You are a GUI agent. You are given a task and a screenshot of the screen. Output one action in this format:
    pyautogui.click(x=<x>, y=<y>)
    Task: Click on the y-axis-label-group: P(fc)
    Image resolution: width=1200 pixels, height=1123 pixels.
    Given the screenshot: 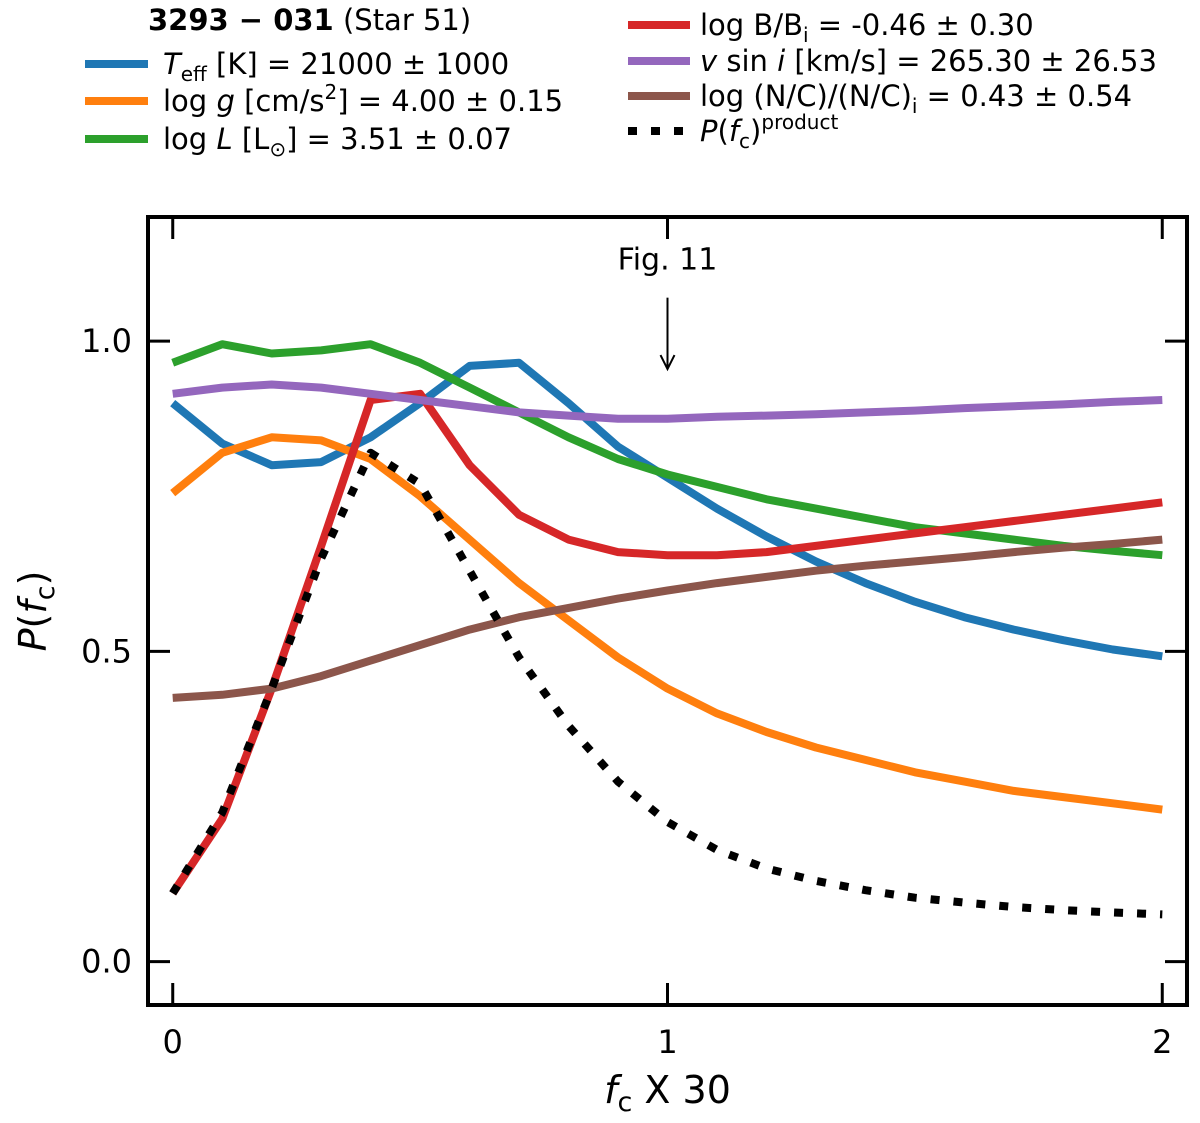 What is the action you would take?
    pyautogui.click(x=36, y=611)
    